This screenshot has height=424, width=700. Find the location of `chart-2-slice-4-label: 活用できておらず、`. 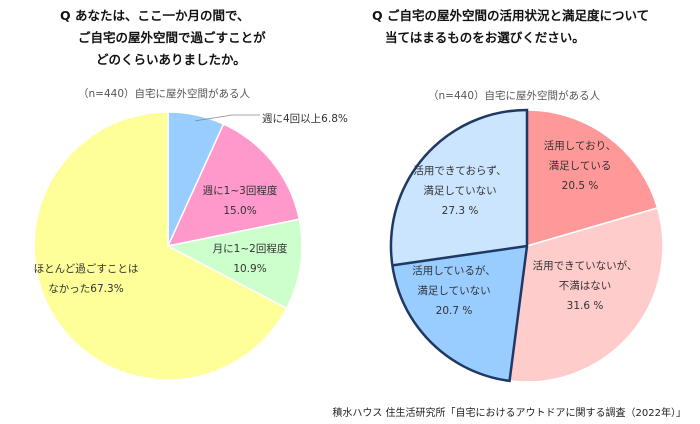

chart-2-slice-4-label: 活用できておらず、 is located at coordinates (459, 171).